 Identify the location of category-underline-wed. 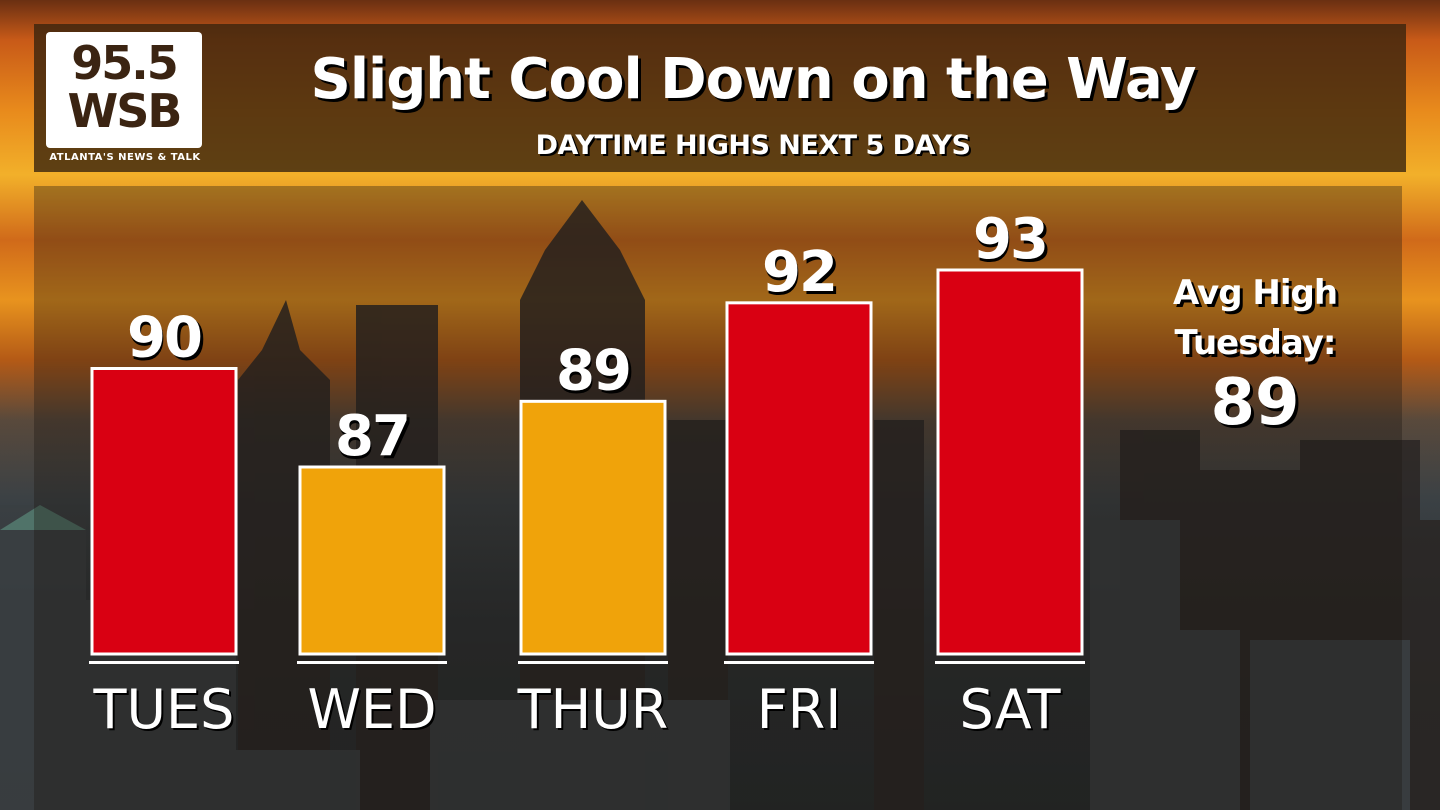
(372, 662).